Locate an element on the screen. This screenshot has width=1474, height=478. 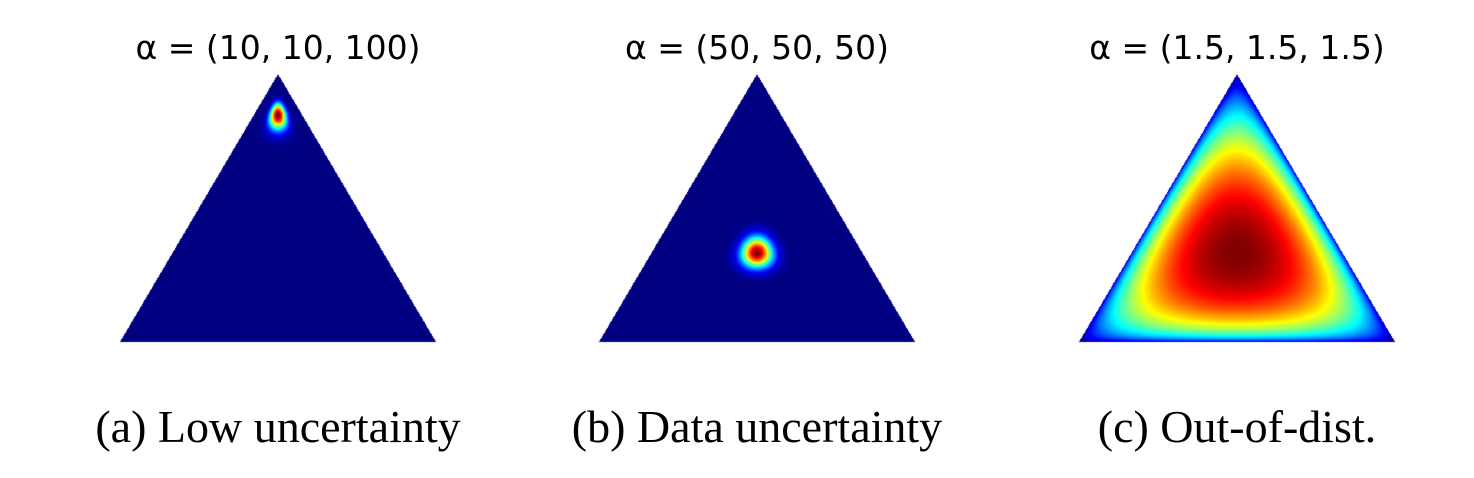
panel-caption: (a) Low uncertainty is located at coordinates (278, 426).